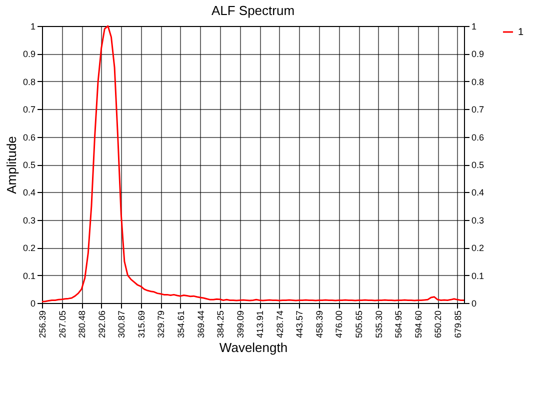 The height and width of the screenshot is (412, 553). I want to click on y-tick-label: 0.3, so click(29, 220).